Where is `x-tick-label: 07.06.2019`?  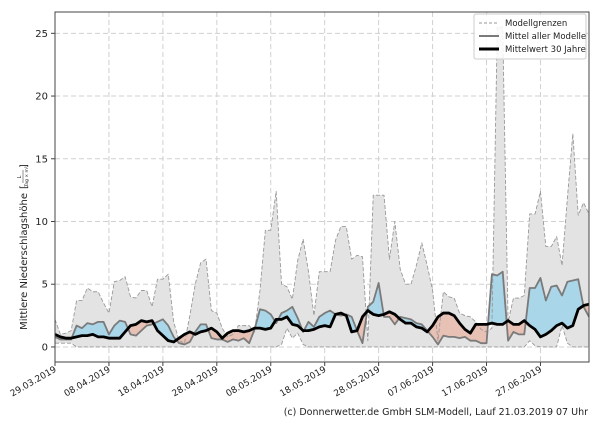 x-tick-label: 07.06.2019 is located at coordinates (411, 382).